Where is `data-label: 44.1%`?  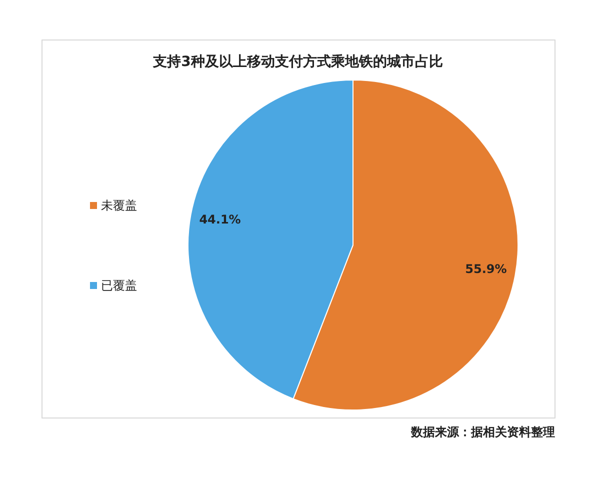
data-label: 44.1% is located at coordinates (220, 219).